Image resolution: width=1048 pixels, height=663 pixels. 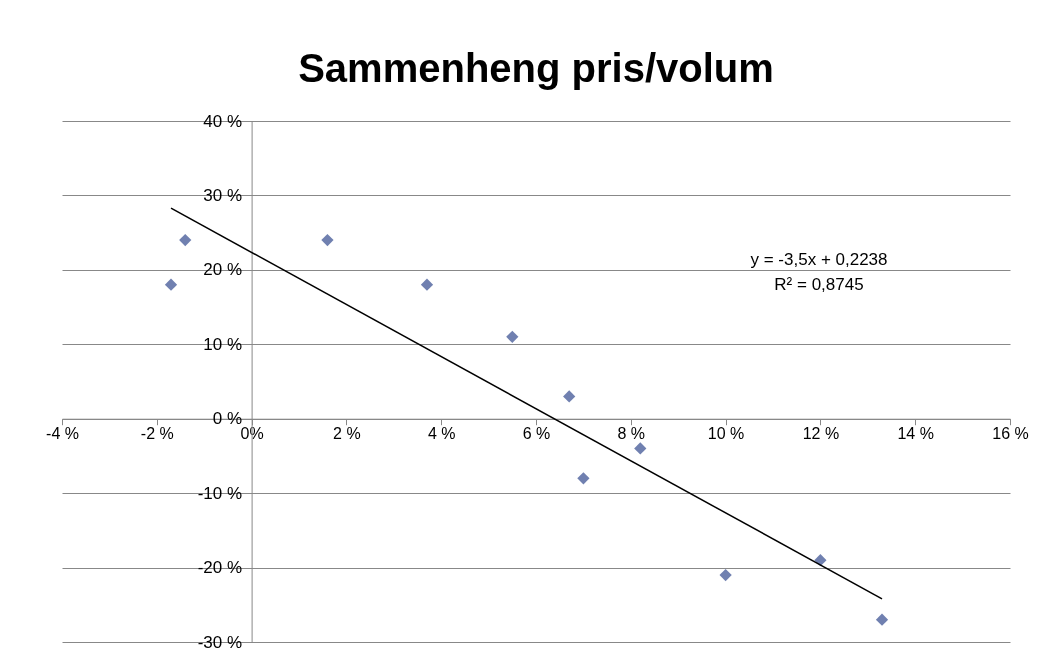 I want to click on x-tick-label: 12 %, so click(x=821, y=434).